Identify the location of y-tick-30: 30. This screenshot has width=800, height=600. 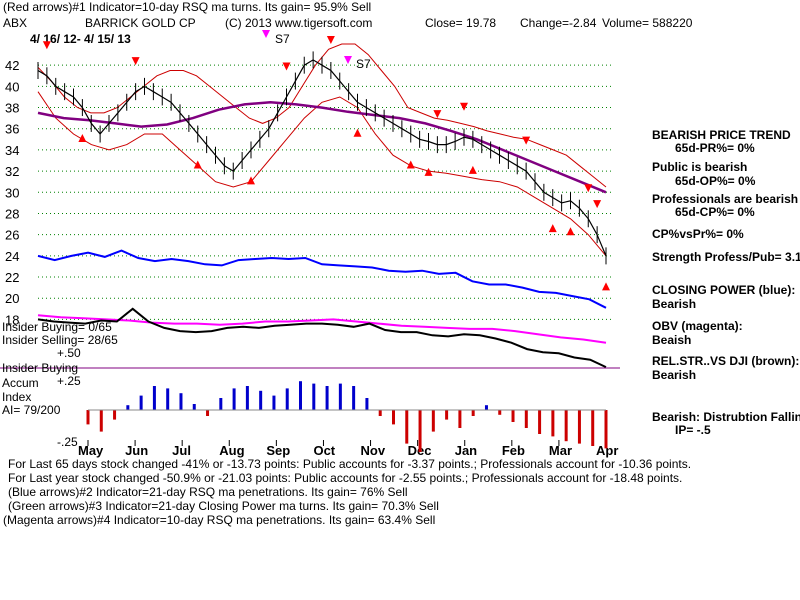
(12, 192).